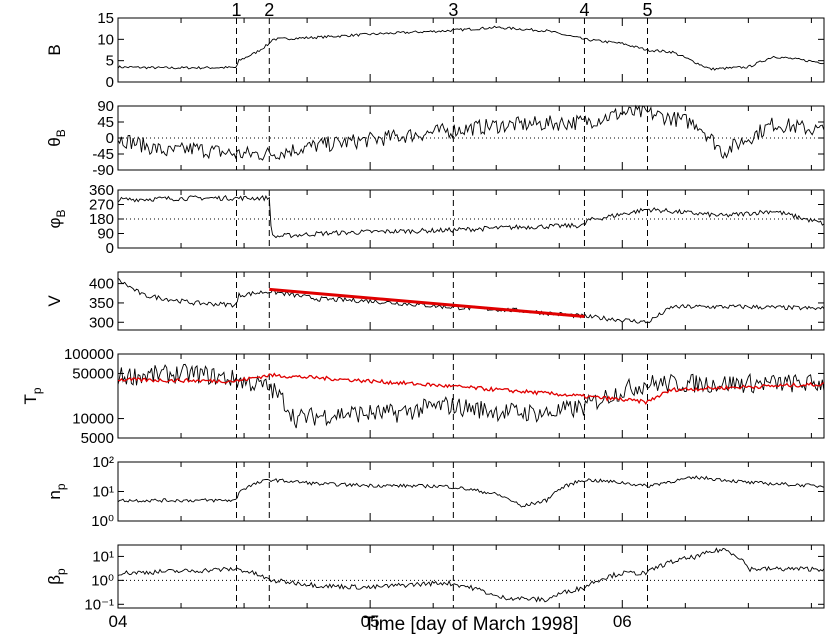 The image size is (830, 638). I want to click on y-tick-label: 360, so click(101, 190).